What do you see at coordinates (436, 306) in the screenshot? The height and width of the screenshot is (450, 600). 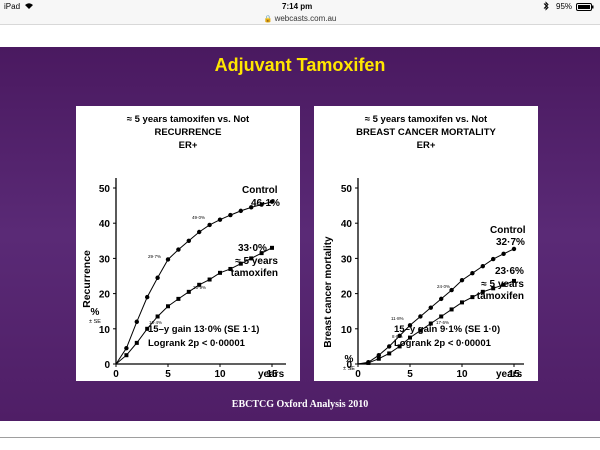 I see `series-line-control` at bounding box center [436, 306].